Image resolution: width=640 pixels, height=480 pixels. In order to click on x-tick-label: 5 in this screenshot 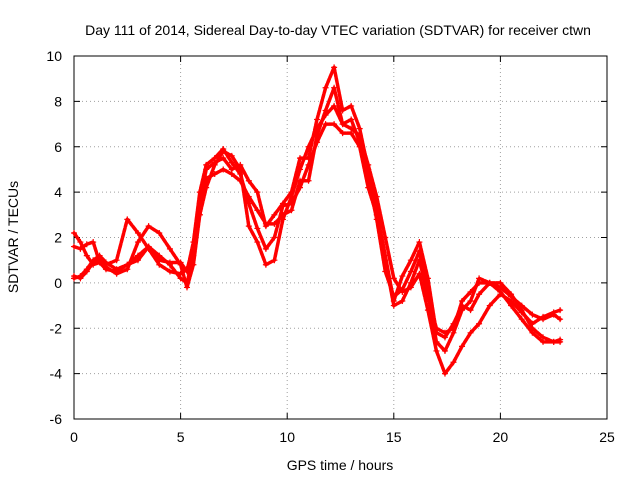, I will do `click(181, 437)`.